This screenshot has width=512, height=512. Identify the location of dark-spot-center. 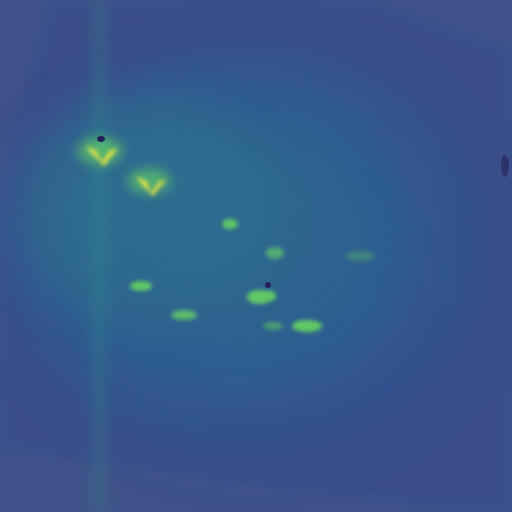
(268, 285).